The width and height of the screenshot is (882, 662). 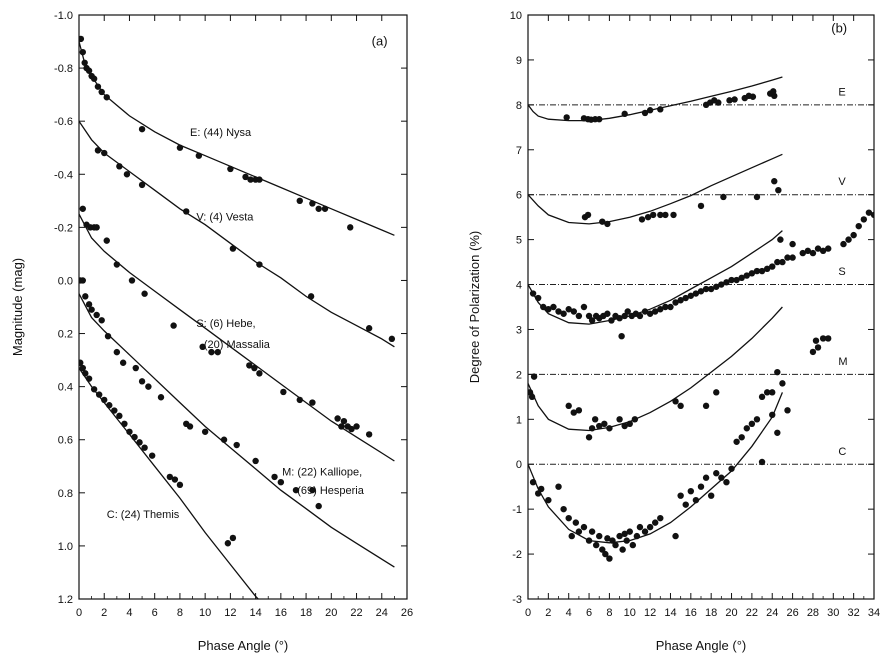 What do you see at coordinates (65, 335) in the screenshot?
I see `y-tick-label: 0.2` at bounding box center [65, 335].